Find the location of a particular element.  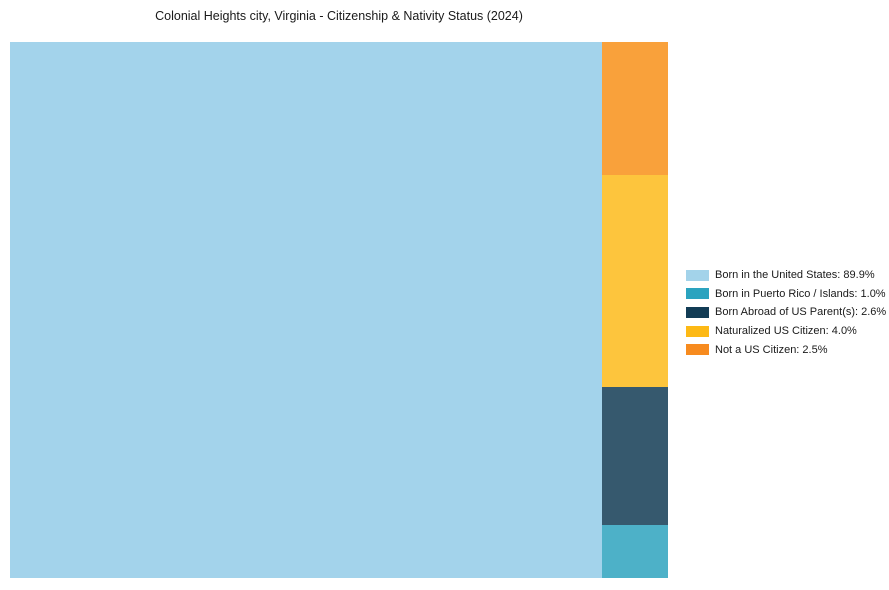

treemap-tile-not-a-us-citizen is located at coordinates (634, 108).